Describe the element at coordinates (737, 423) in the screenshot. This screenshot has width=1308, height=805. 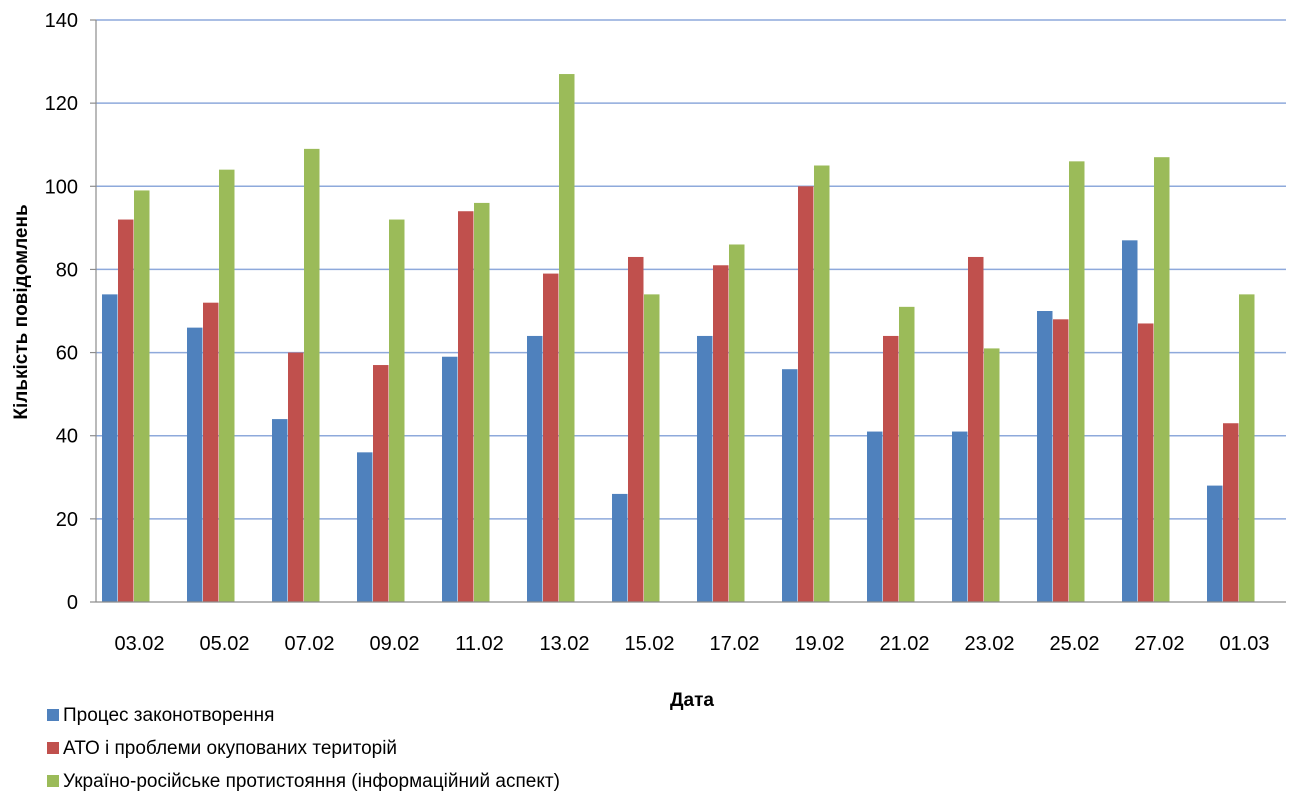
I see `bar-3-17.02` at that location.